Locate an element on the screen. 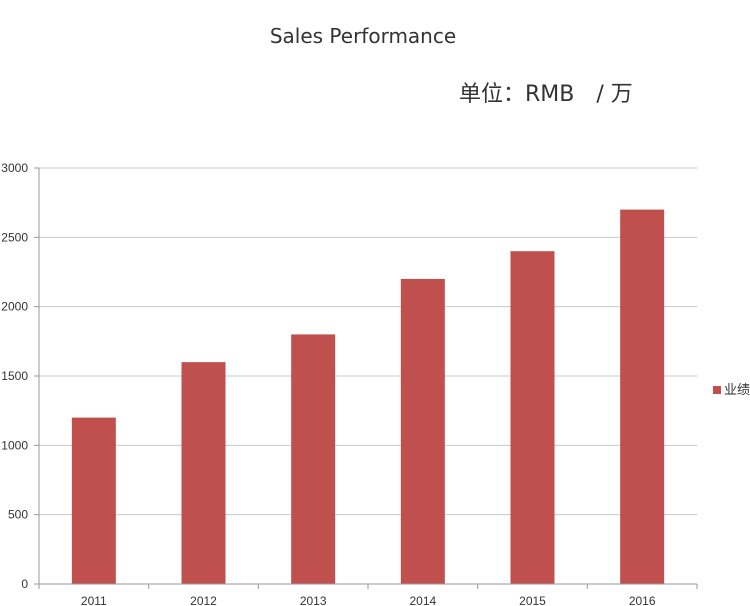  x-tick-label: 2016 is located at coordinates (642, 600).